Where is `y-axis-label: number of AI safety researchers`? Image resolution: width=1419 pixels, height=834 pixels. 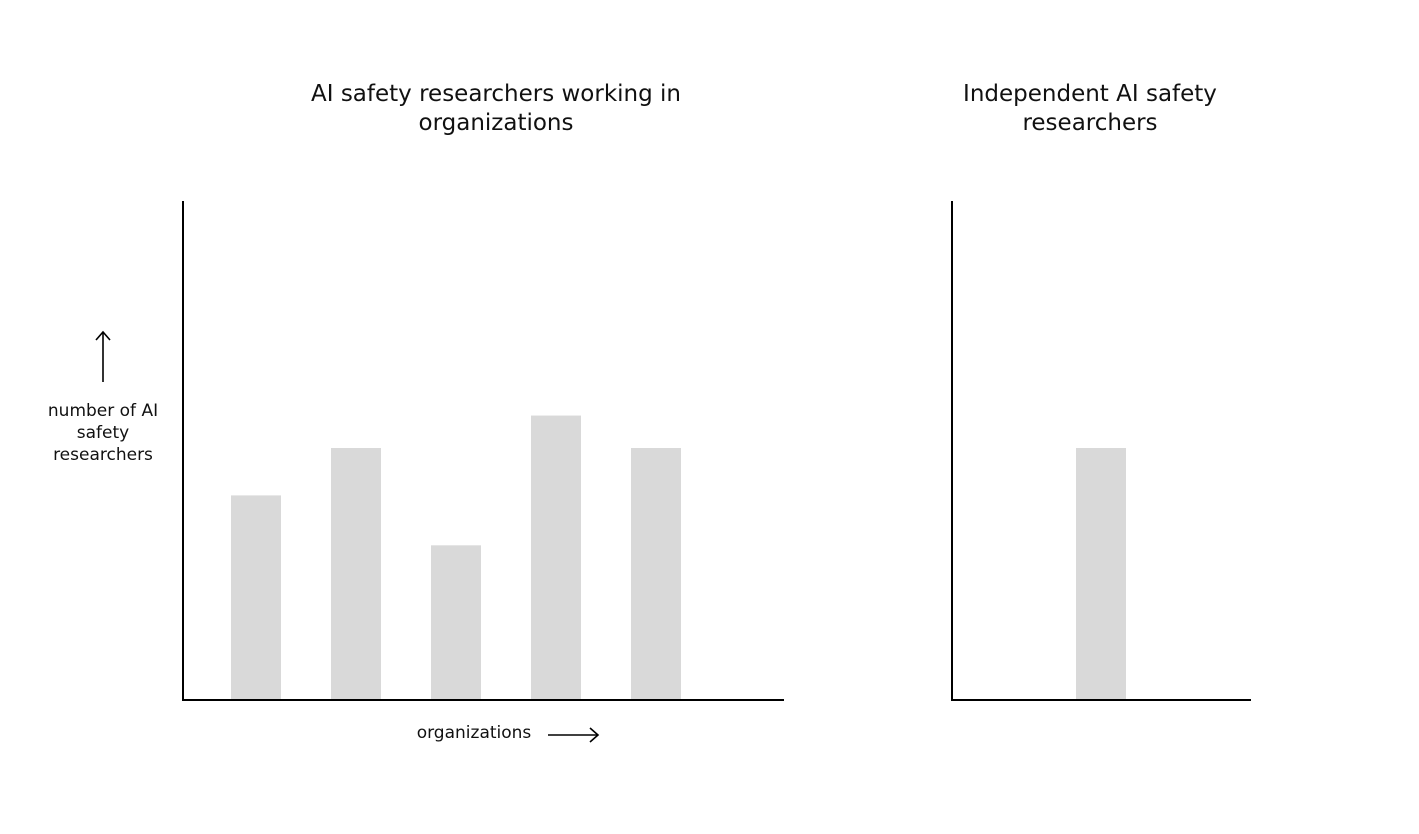 y-axis-label: number of AI safety researchers is located at coordinates (103, 433).